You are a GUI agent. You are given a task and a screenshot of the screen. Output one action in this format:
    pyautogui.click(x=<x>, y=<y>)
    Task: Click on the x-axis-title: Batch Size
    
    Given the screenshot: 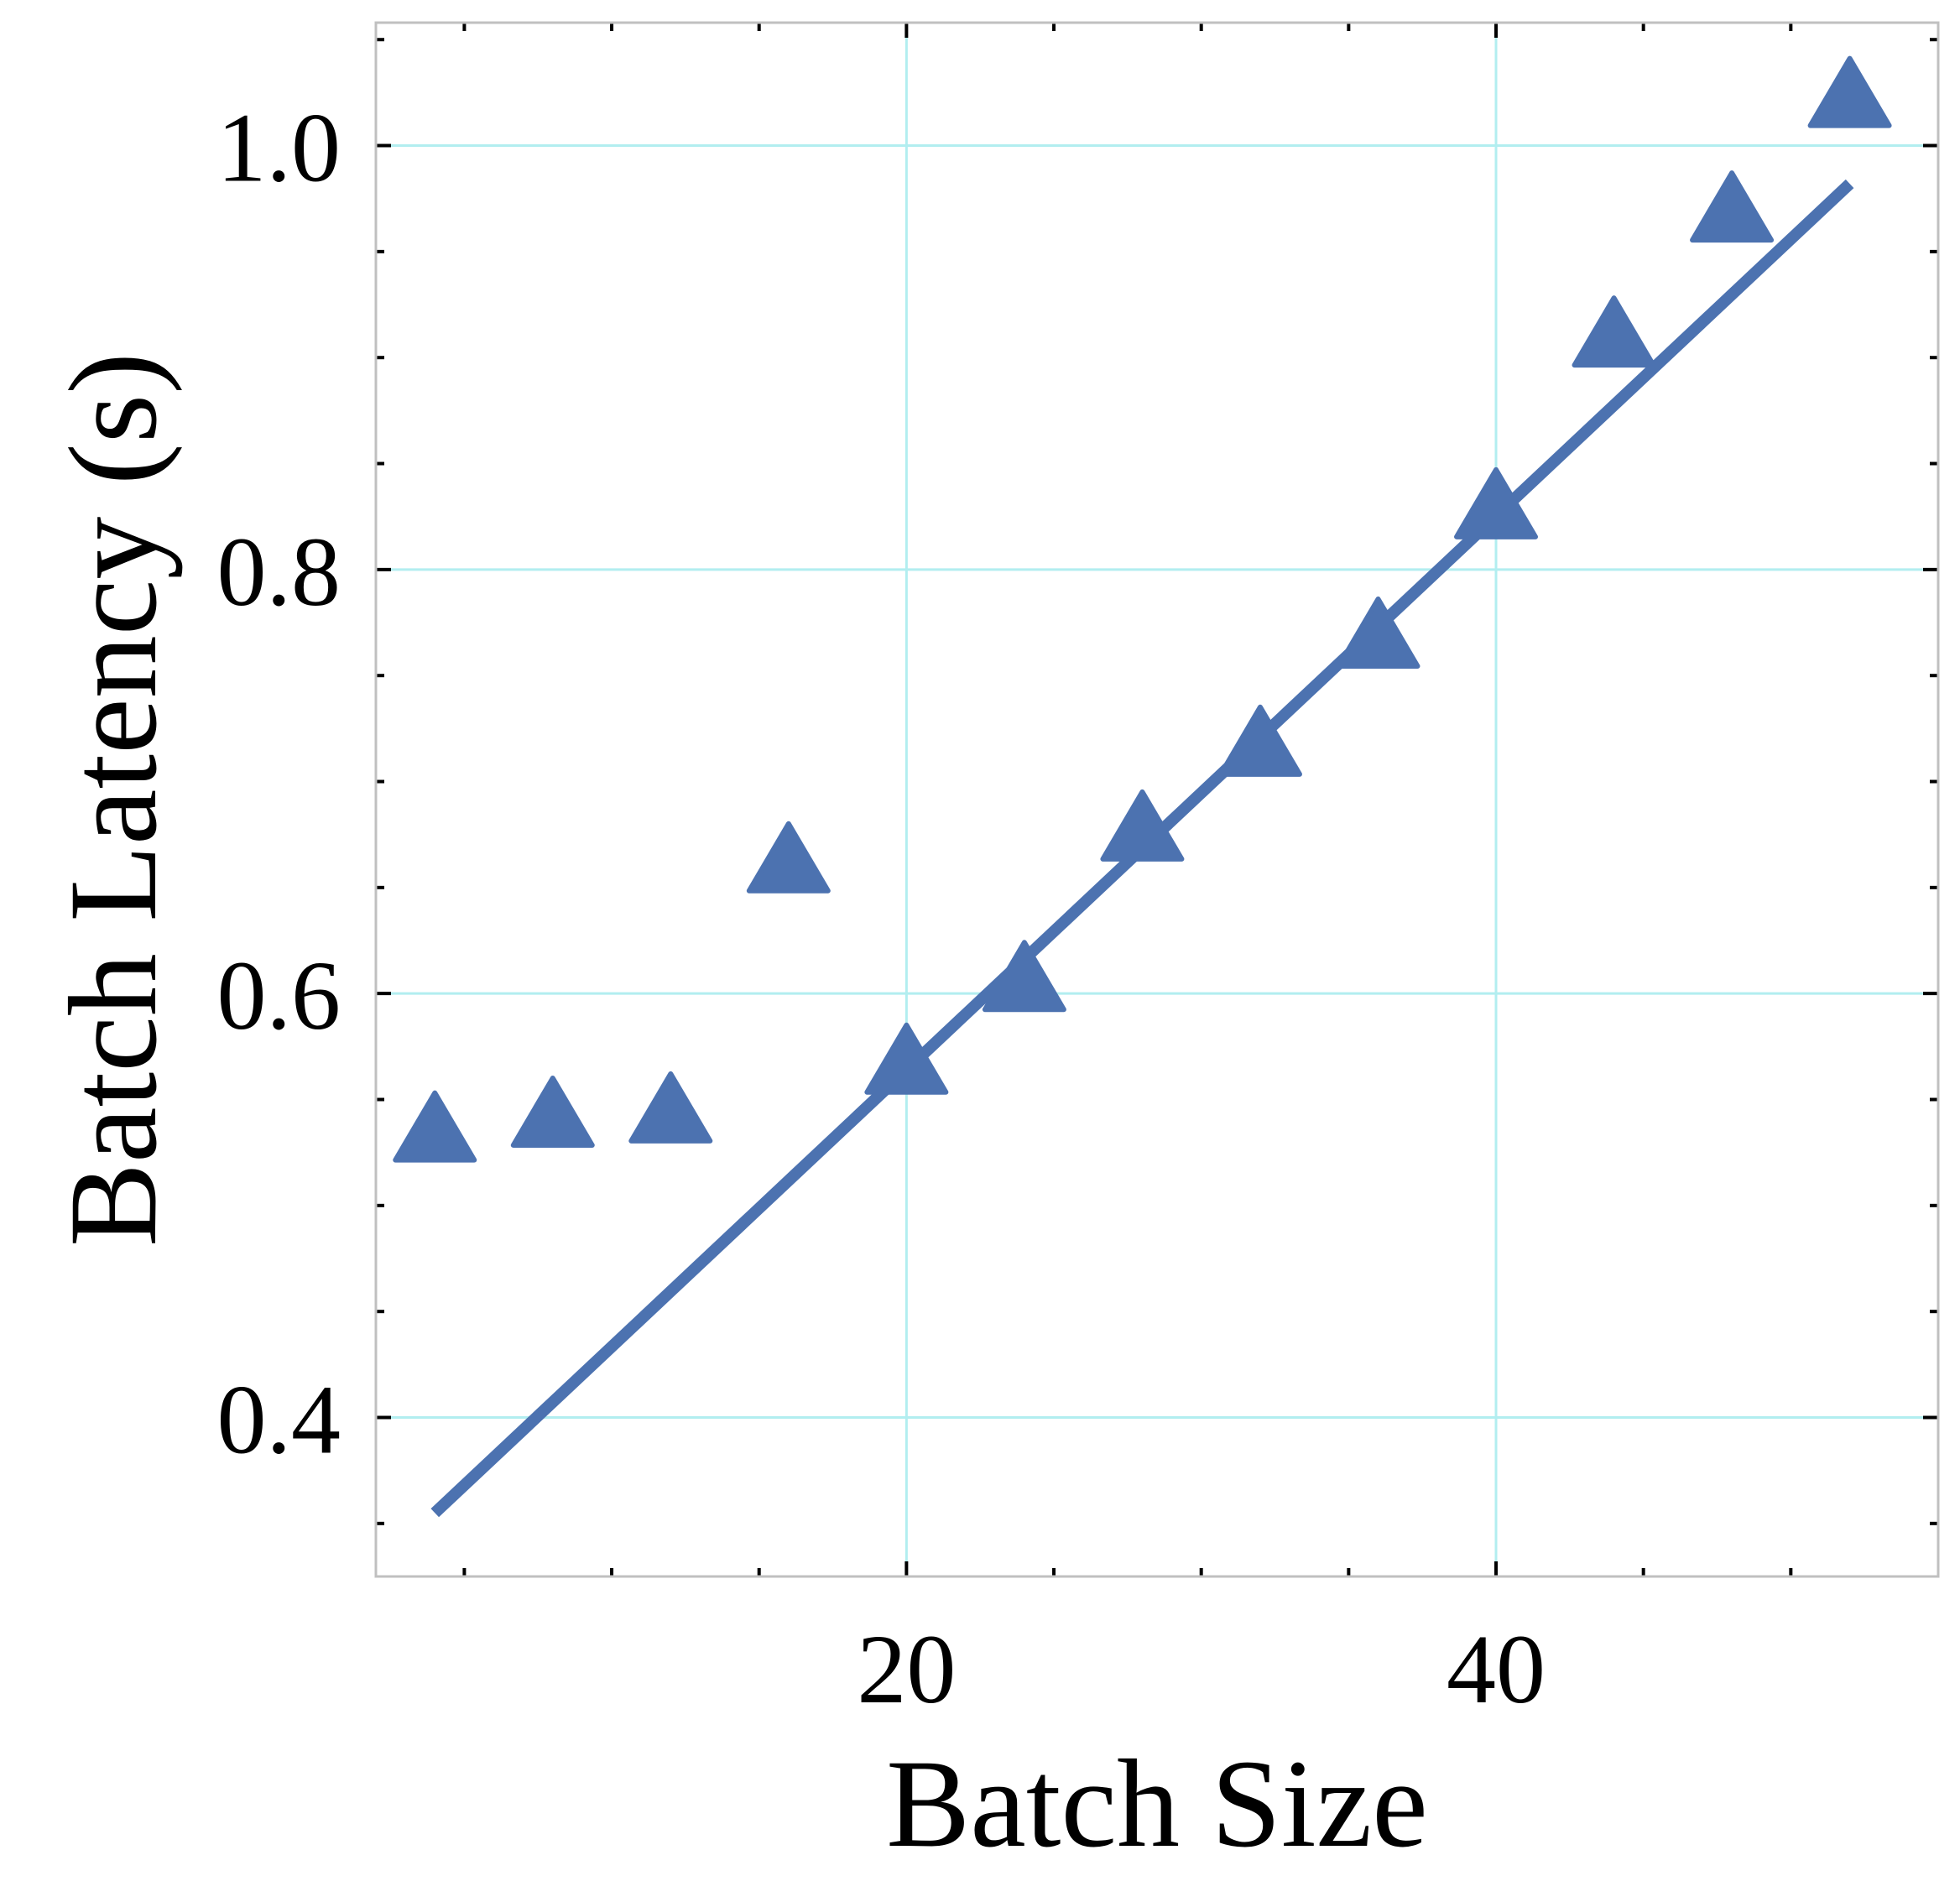 What is the action you would take?
    pyautogui.click(x=1157, y=1804)
    